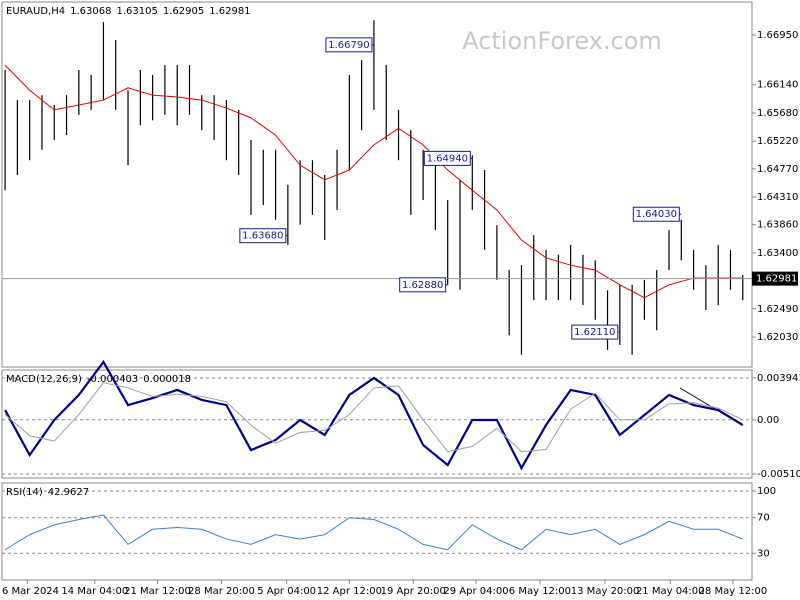  I want to click on y-tick-label: 1.65220, so click(777, 141).